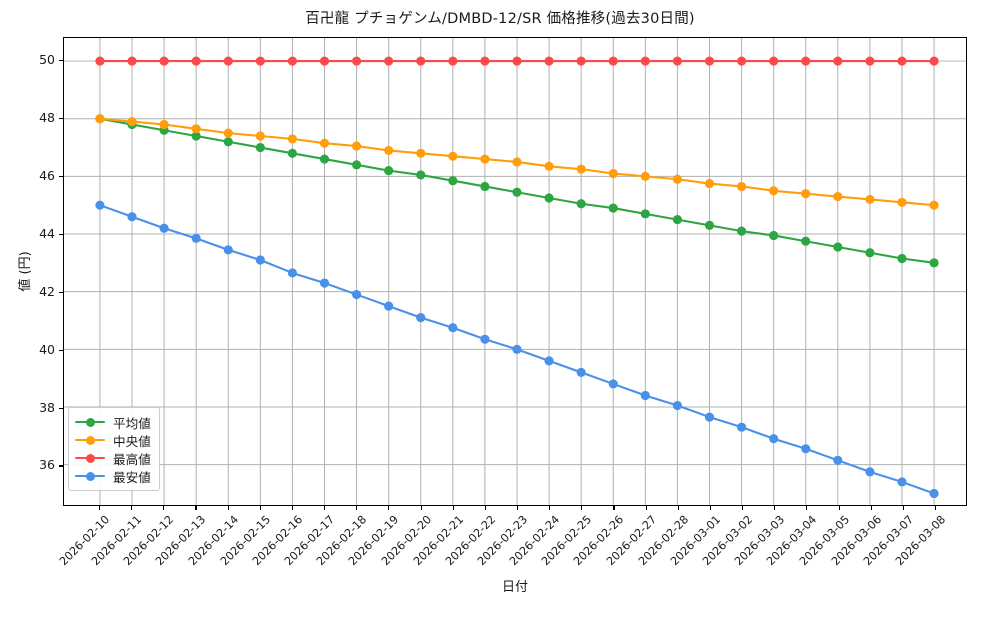  Describe the element at coordinates (132, 459) in the screenshot. I see `legend-label: 最高値` at that location.